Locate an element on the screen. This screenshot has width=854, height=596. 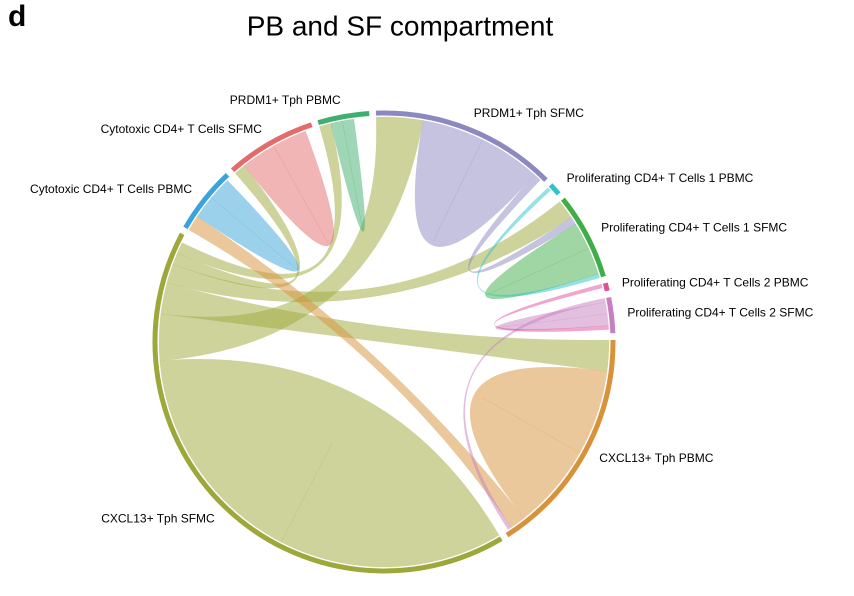
segment-label: Cytotoxic CD4+ T Cells SFMC is located at coordinates (182, 129).